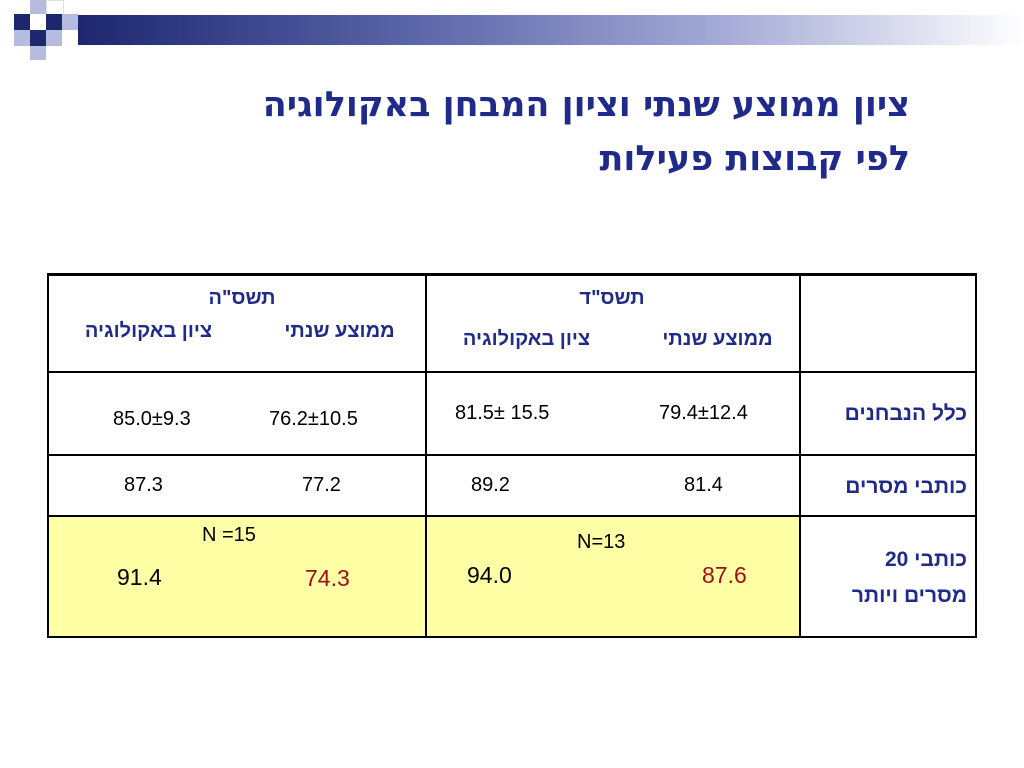 The image size is (1024, 768). I want to click on cell-tashsah-annual: 76.2±10.5, so click(313, 419).